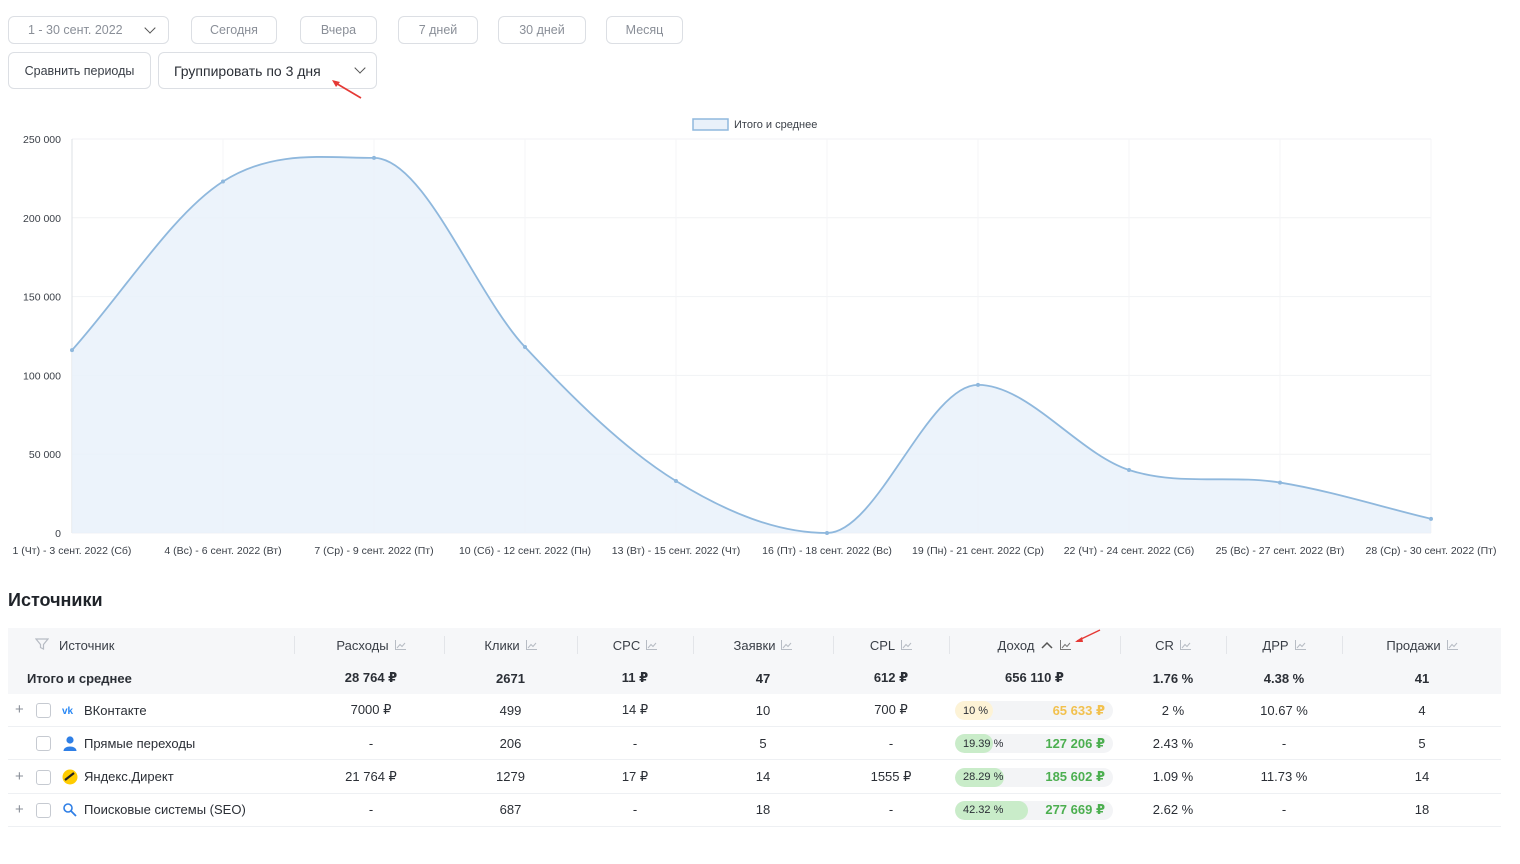  I want to click on col-cpl: CPL, so click(891, 645).